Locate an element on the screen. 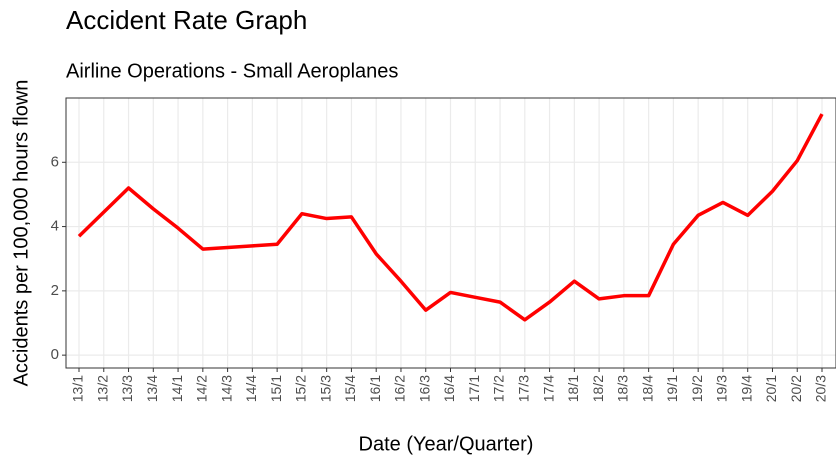 This screenshot has height=457, width=836. x-tick-label: 19/3 is located at coordinates (722, 388).